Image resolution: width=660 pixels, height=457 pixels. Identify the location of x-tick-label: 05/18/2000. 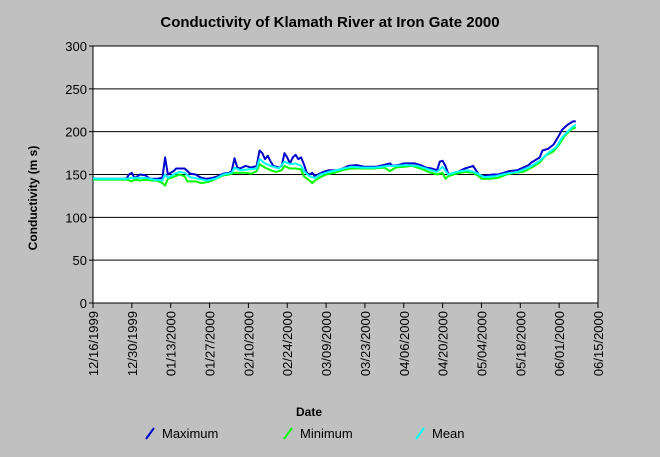
(520, 343).